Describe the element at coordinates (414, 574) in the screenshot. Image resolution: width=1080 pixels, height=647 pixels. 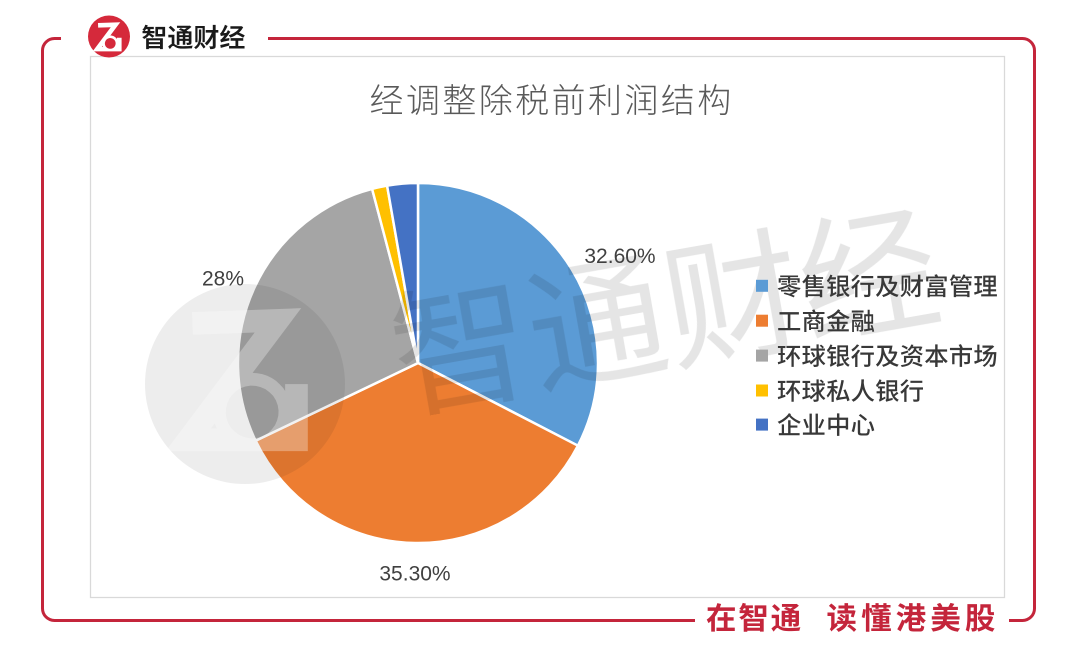
I see `svg-text: 35.30%` at that location.